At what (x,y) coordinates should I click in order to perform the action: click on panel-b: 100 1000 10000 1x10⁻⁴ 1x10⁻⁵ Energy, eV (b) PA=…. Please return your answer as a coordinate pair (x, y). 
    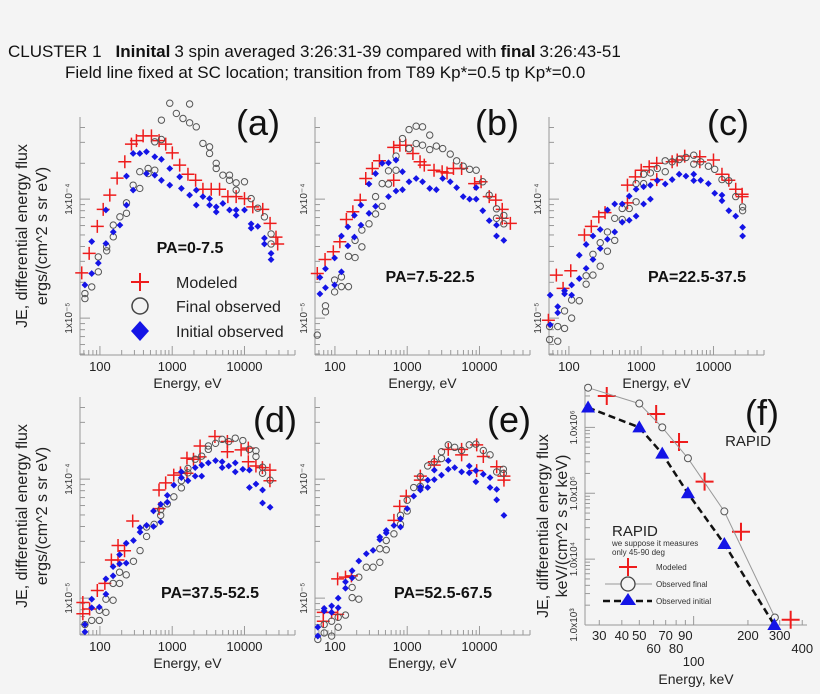
    Looking at the image, I should click on (415, 246).